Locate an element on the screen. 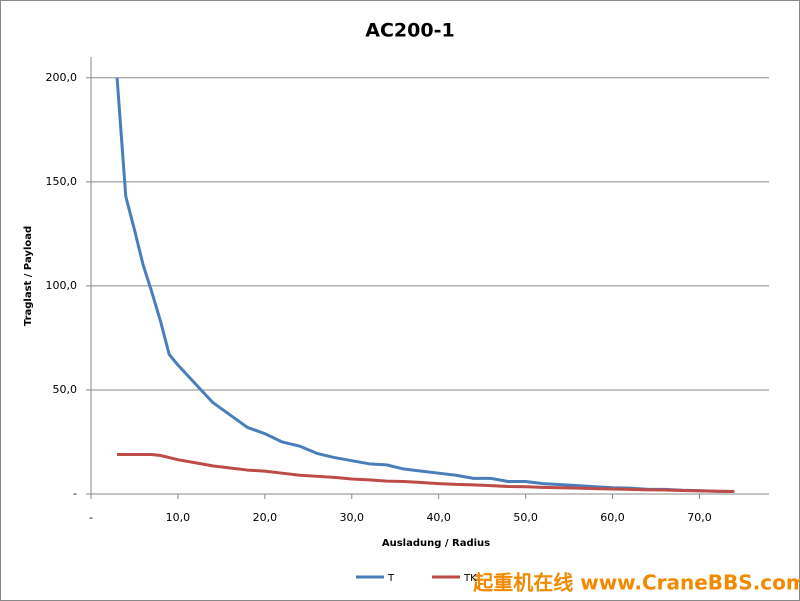 The width and height of the screenshot is (800, 601). y-axis-label: Traglast / Payload is located at coordinates (28, 276).